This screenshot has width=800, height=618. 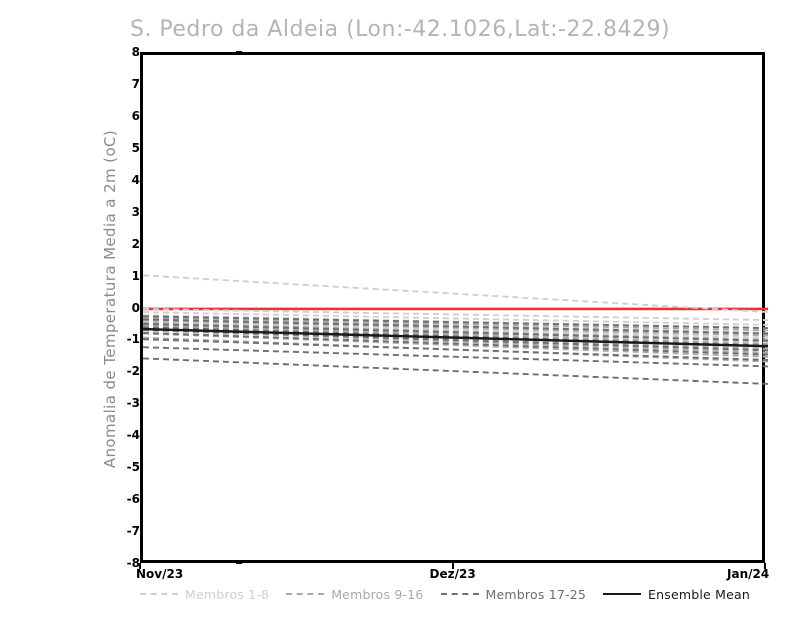 I want to click on x-tick-label: Nov/23, so click(x=160, y=574).